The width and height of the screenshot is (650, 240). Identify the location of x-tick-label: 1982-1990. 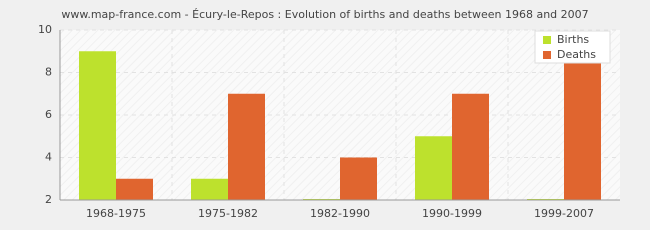
(340, 213).